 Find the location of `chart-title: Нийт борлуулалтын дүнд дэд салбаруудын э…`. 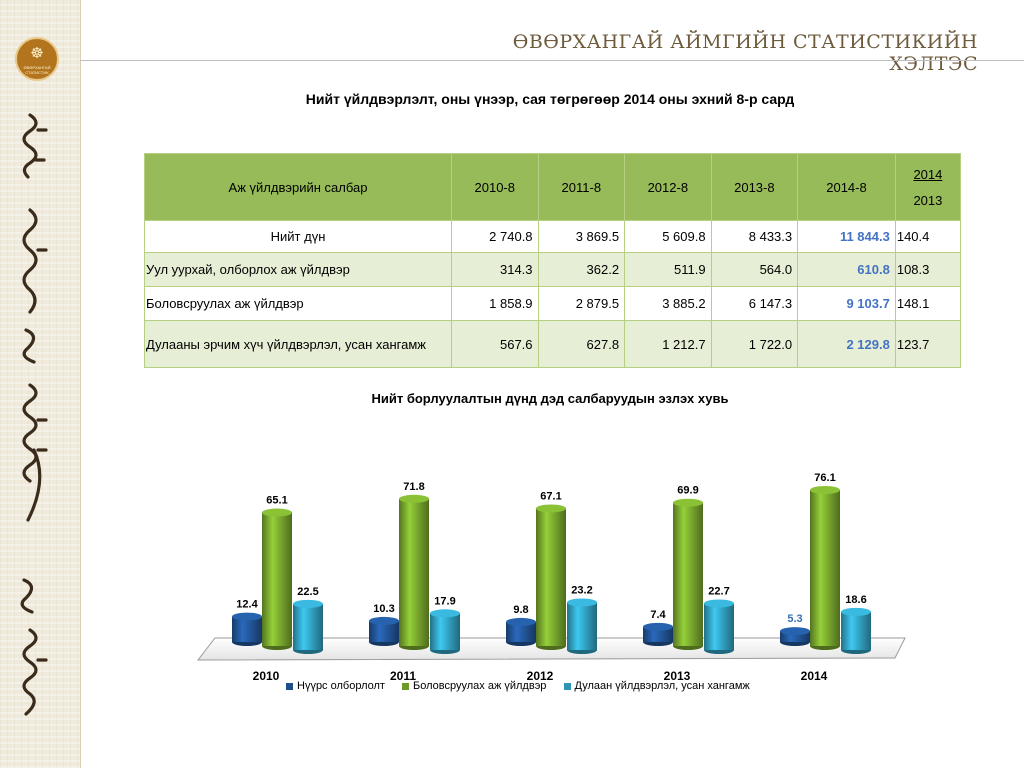

chart-title: Нийт борлуулалтын дүнд дэд салбаруудын э… is located at coordinates (550, 398).